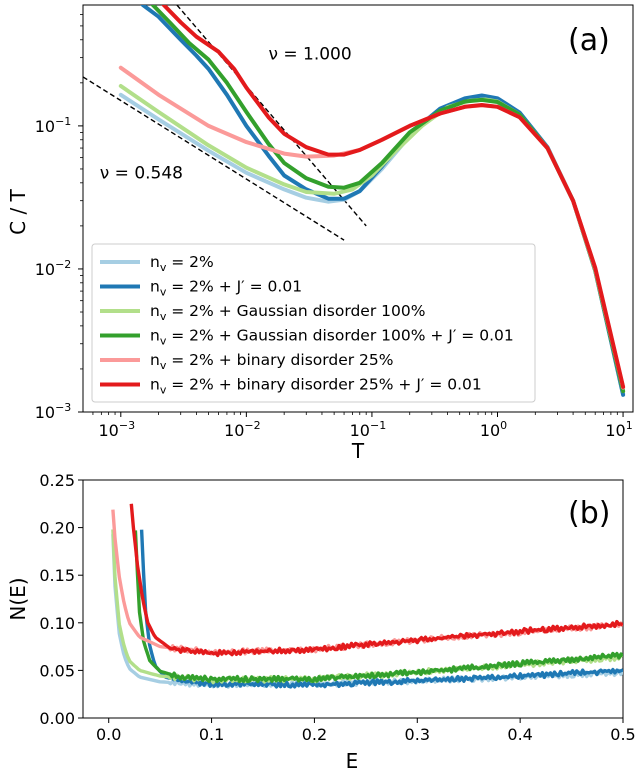  Describe the element at coordinates (287, 312) in the screenshot. I see `legend-label: nv = 2% + Gaussian disorder 100%` at that location.